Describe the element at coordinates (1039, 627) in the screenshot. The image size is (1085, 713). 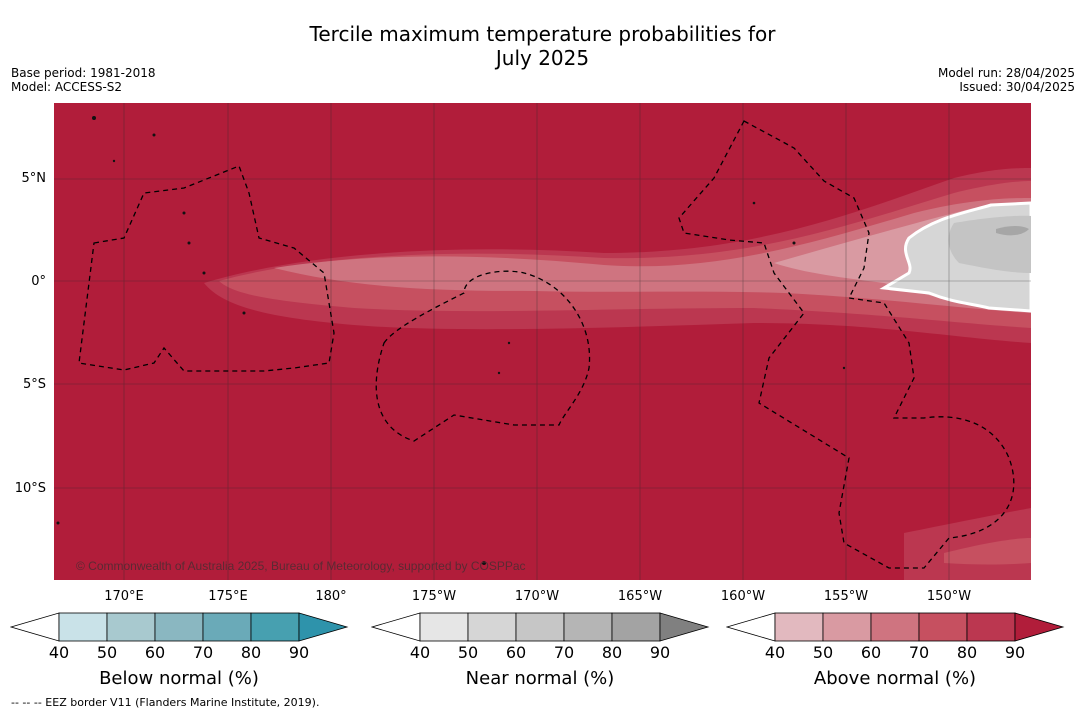
I see `cbar-above-upper-extend` at that location.